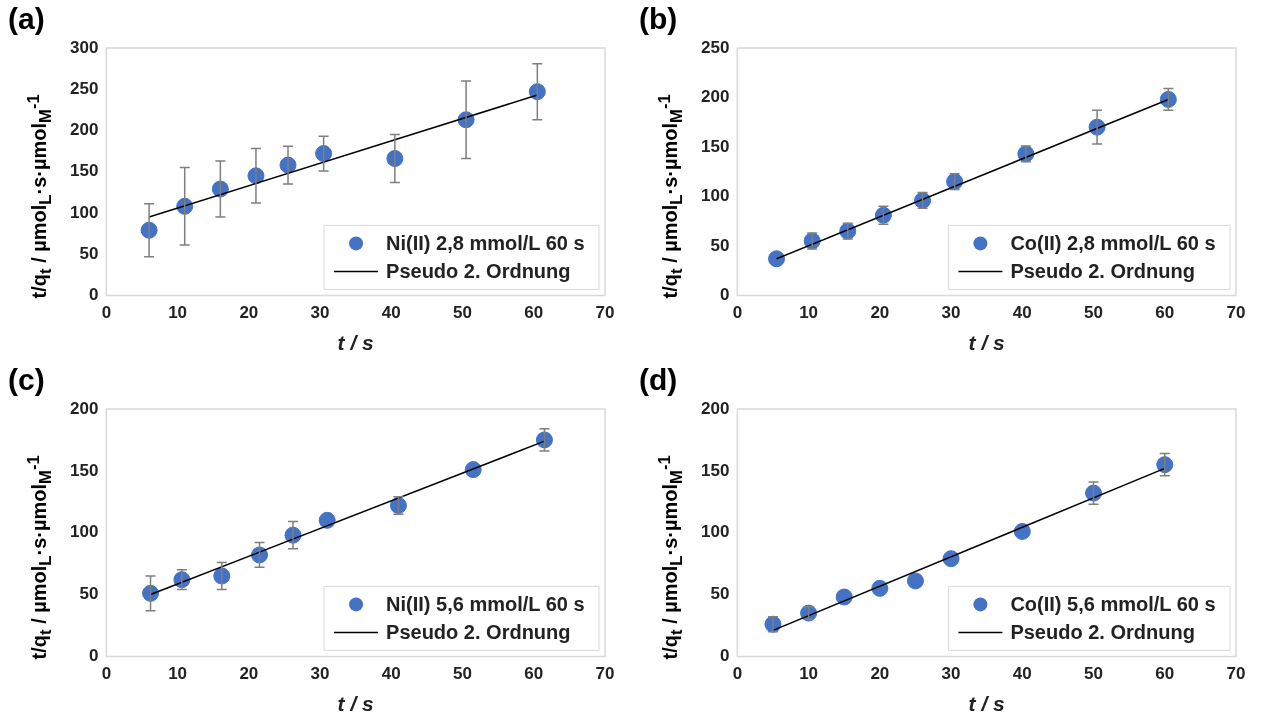 The width and height of the screenshot is (1262, 722). Describe the element at coordinates (485, 603) in the screenshot. I see `legend-label: Ni(II) 5,6 mmol/L 60 s` at that location.